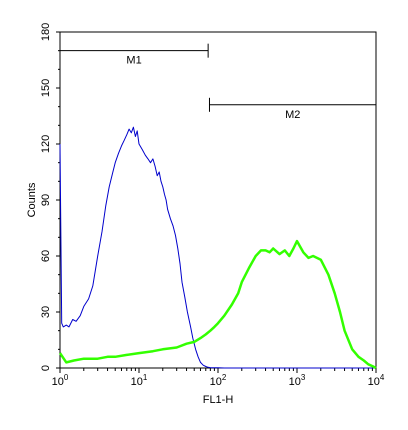 This screenshot has width=408, height=430. Describe the element at coordinates (32, 199) in the screenshot. I see `y-axis-title: Counts` at that location.